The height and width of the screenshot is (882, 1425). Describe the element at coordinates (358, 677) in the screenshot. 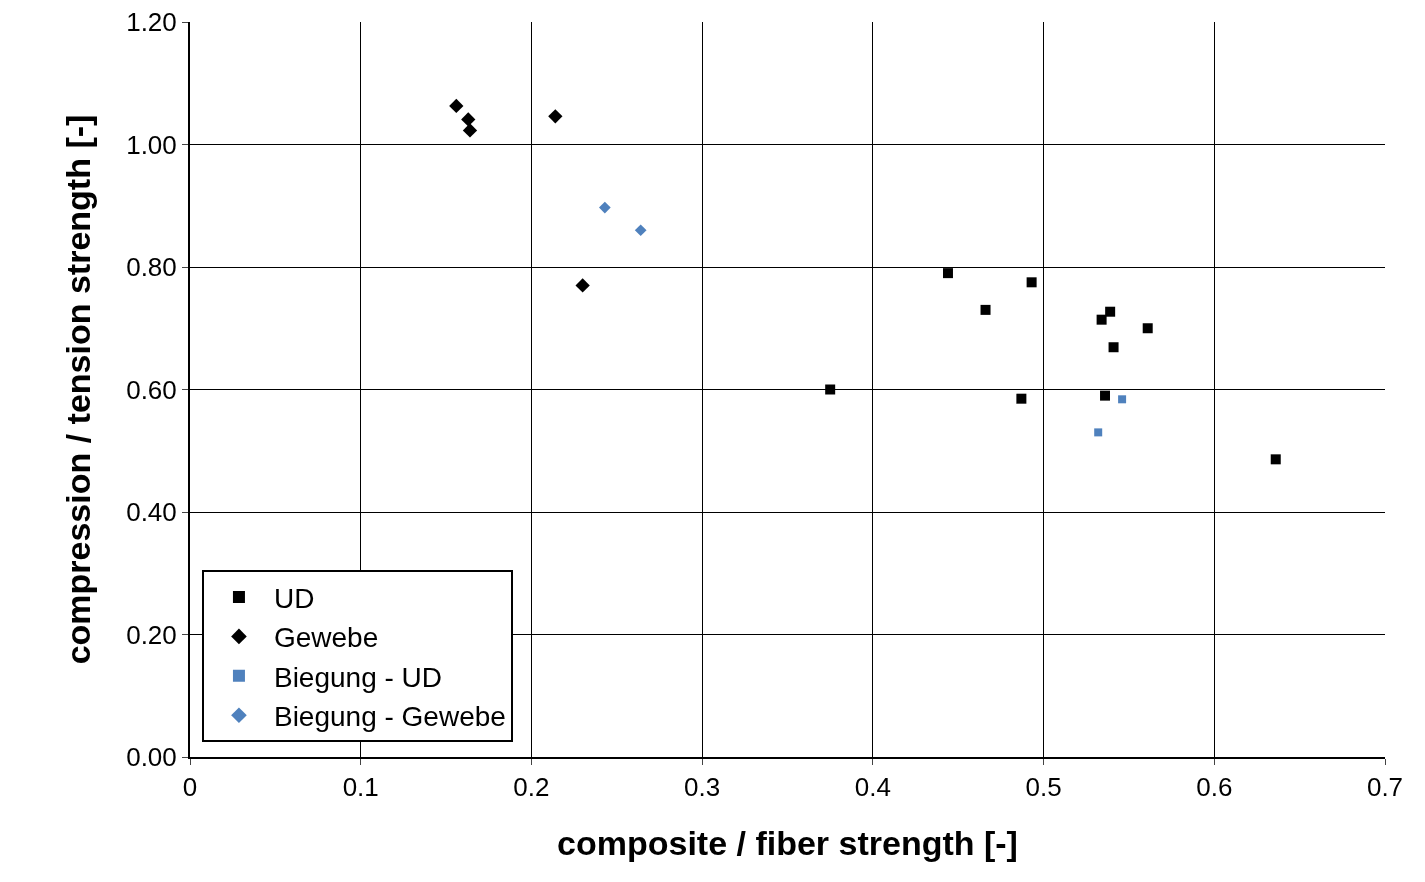

I see `legend-label: Biegung - UD` at that location.